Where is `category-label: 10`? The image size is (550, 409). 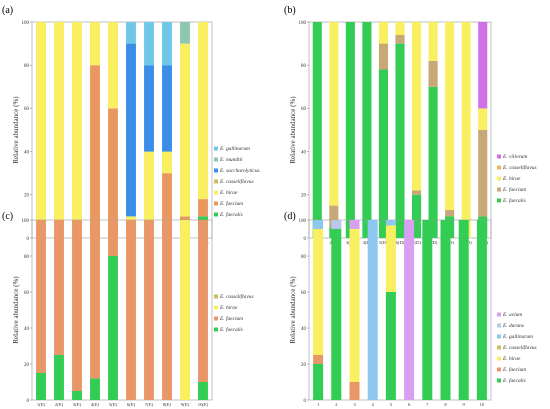
category-label: 10 is located at coordinates (482, 404).